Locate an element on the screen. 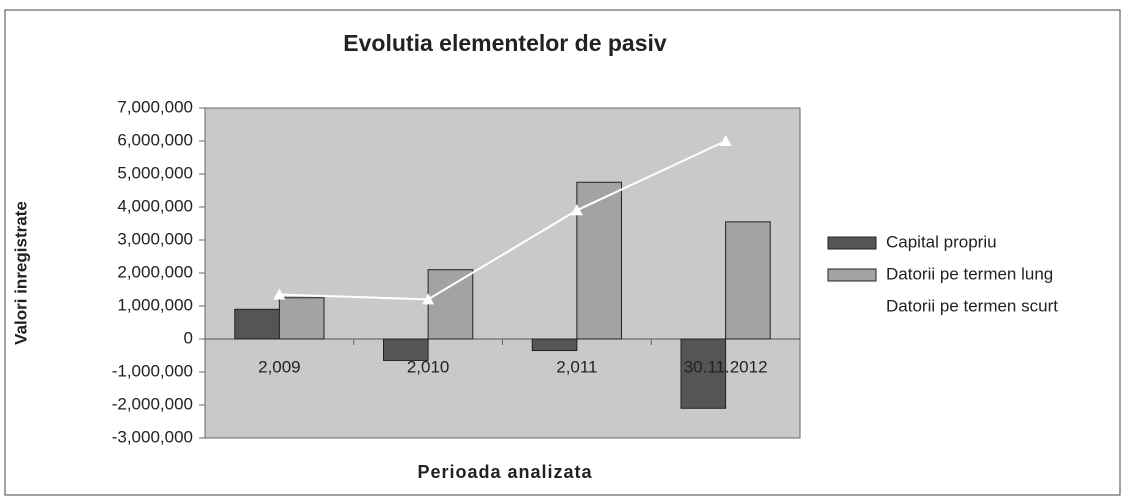 This screenshot has width=1126, height=503. y-tick-label: 4,000,000 is located at coordinates (155, 205).